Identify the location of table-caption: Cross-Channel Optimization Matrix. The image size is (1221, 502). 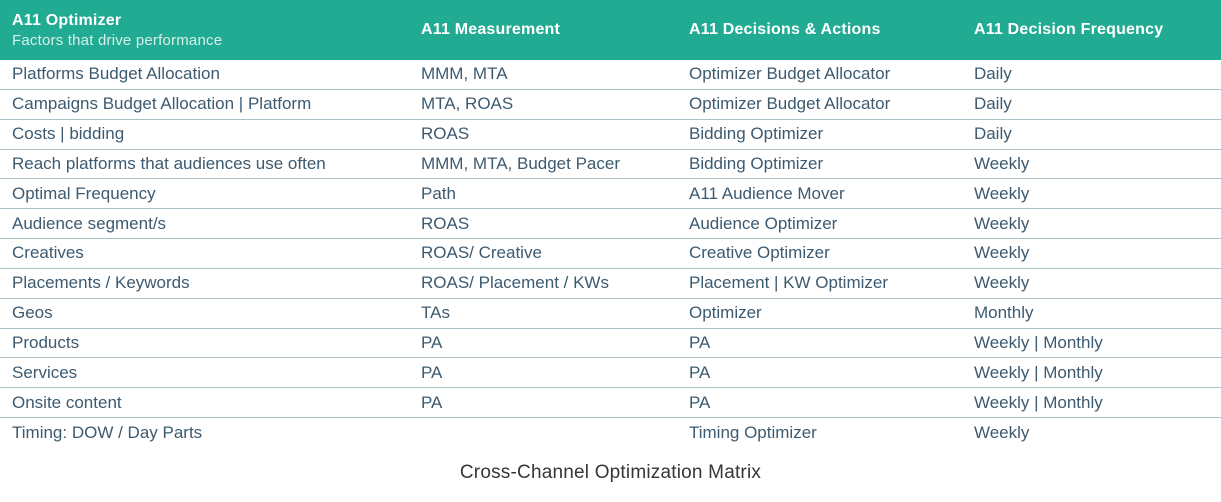
(610, 472).